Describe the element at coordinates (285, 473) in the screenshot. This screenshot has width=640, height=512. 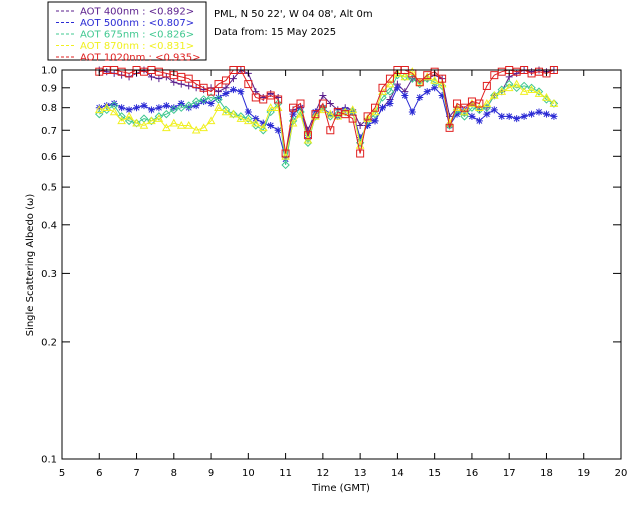
I see `x-tick-label: 11` at that location.